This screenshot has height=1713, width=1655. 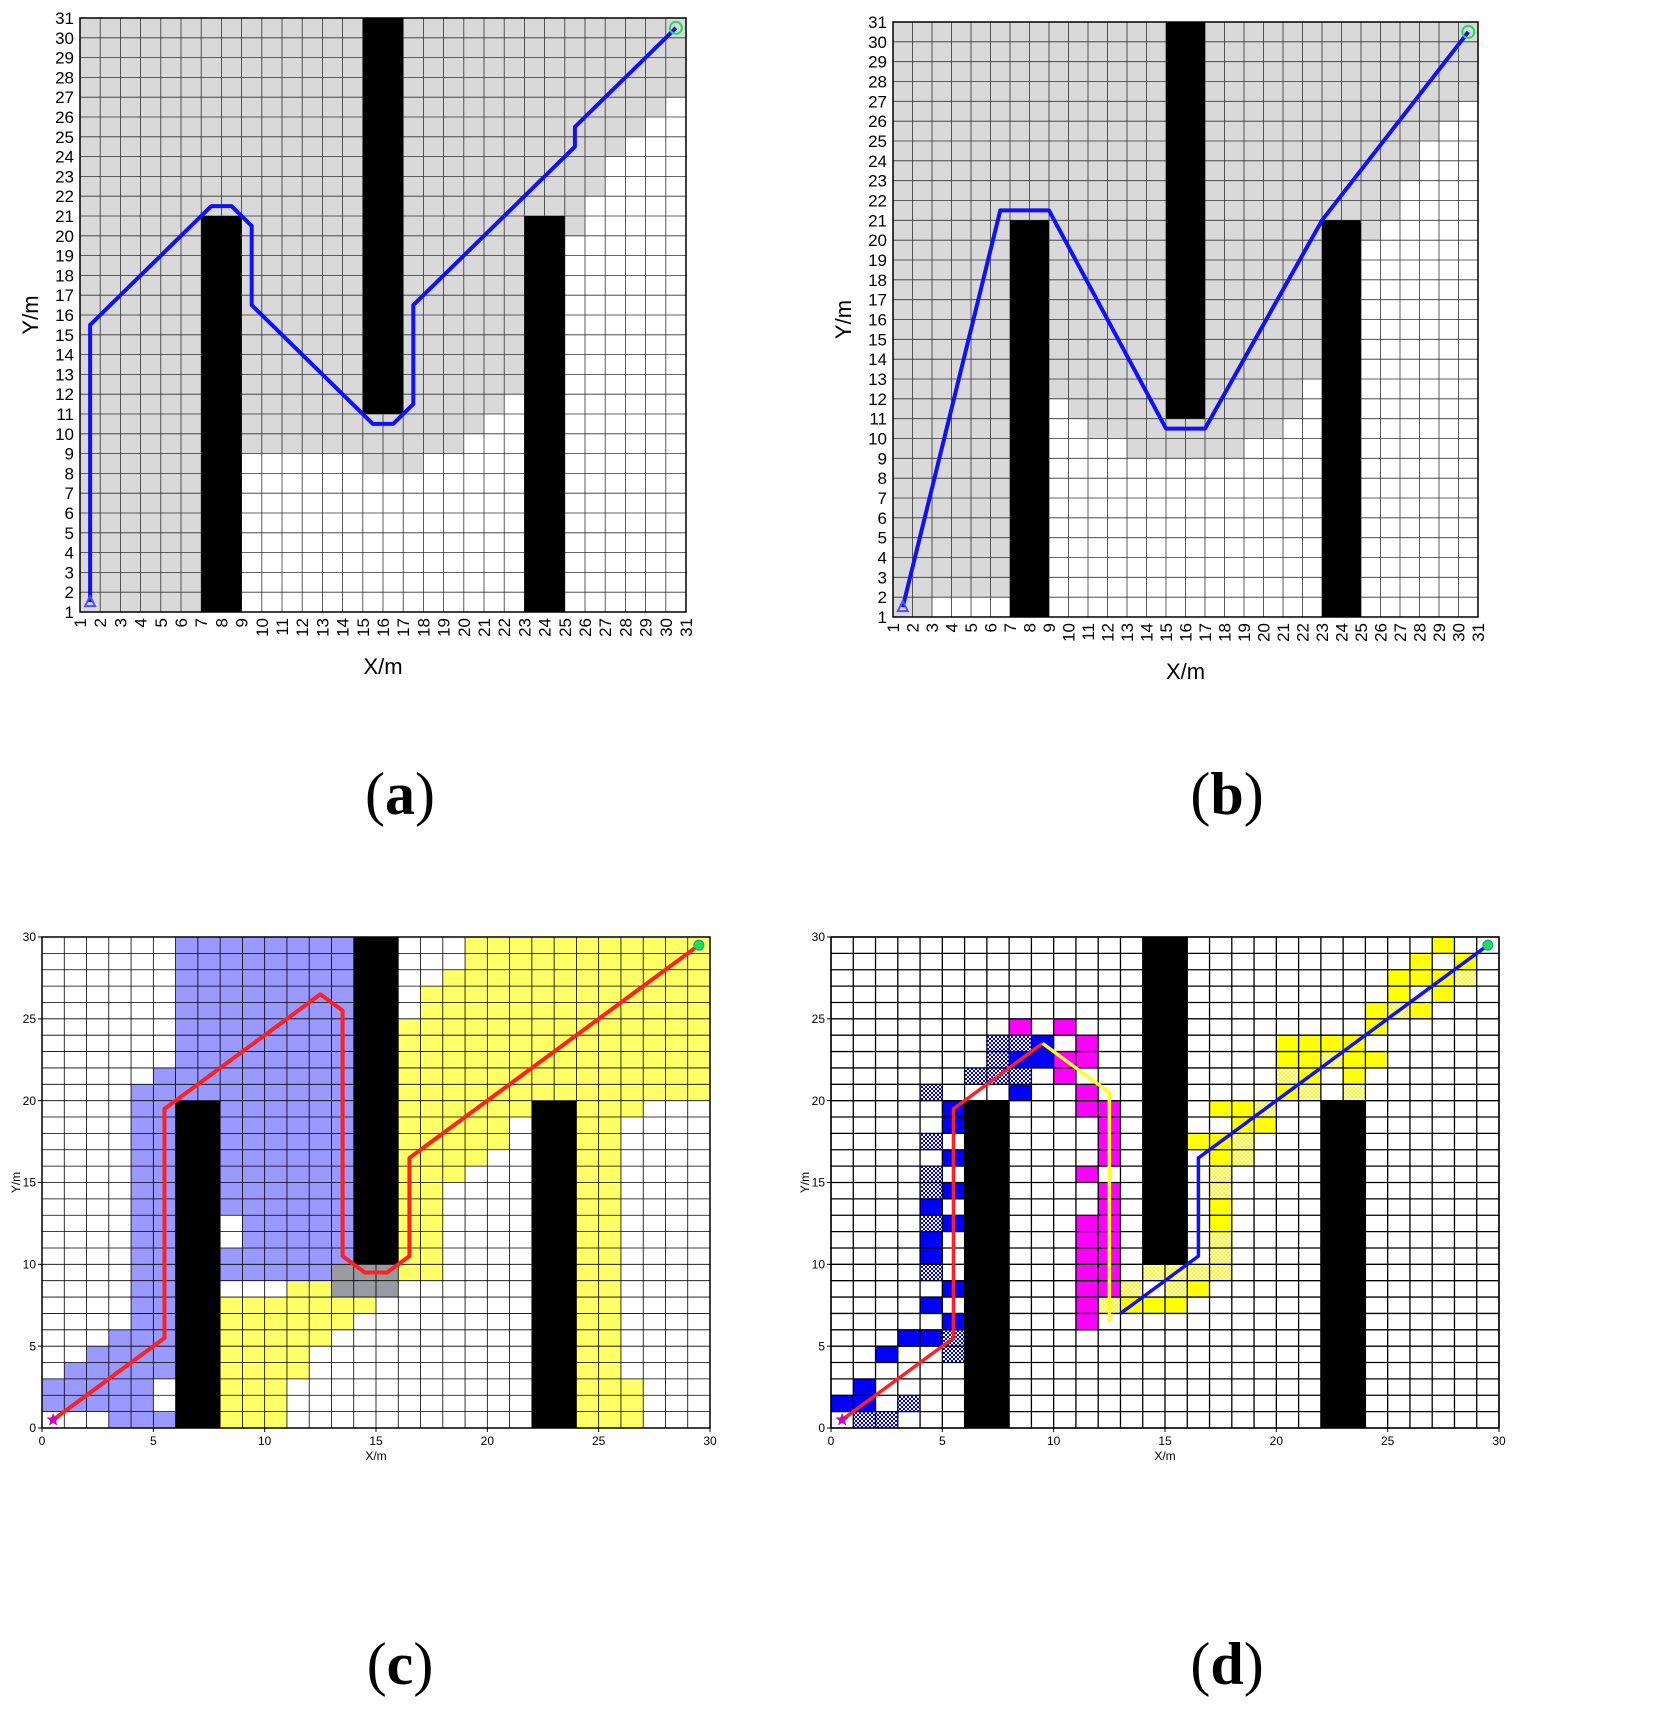 I want to click on x-tick-label: 0, so click(x=831, y=1441).